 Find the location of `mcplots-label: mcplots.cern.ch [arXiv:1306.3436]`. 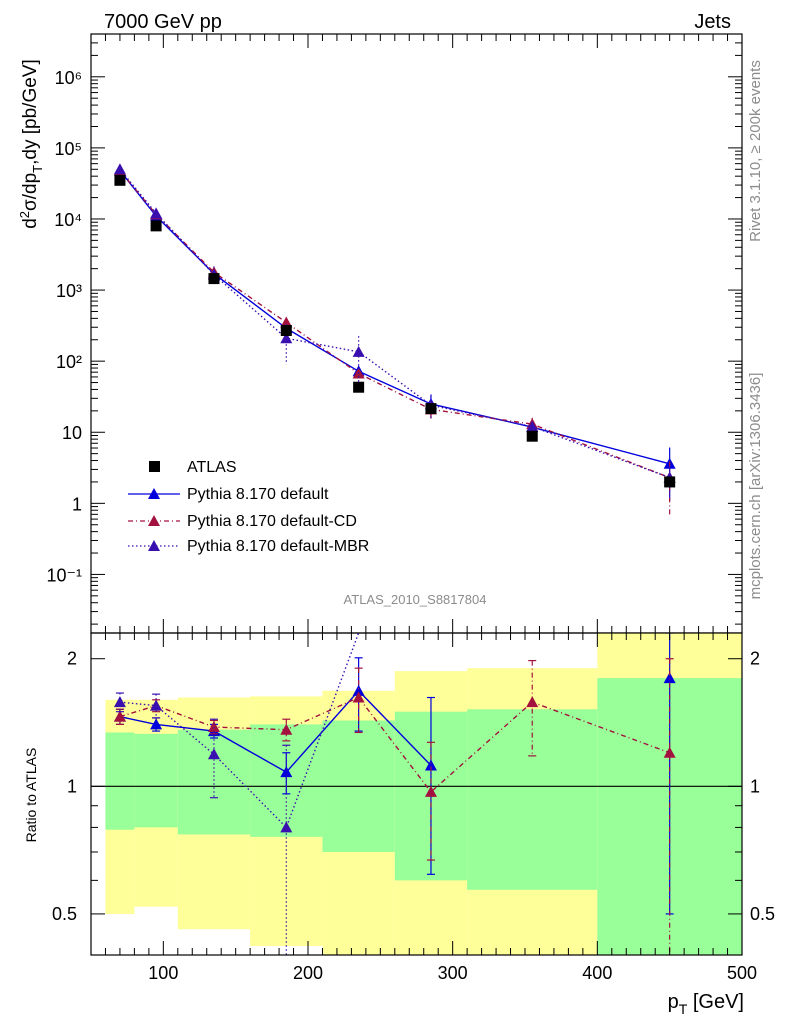

mcplots-label: mcplots.cern.ch [arXiv:1306.3436] is located at coordinates (755, 486).